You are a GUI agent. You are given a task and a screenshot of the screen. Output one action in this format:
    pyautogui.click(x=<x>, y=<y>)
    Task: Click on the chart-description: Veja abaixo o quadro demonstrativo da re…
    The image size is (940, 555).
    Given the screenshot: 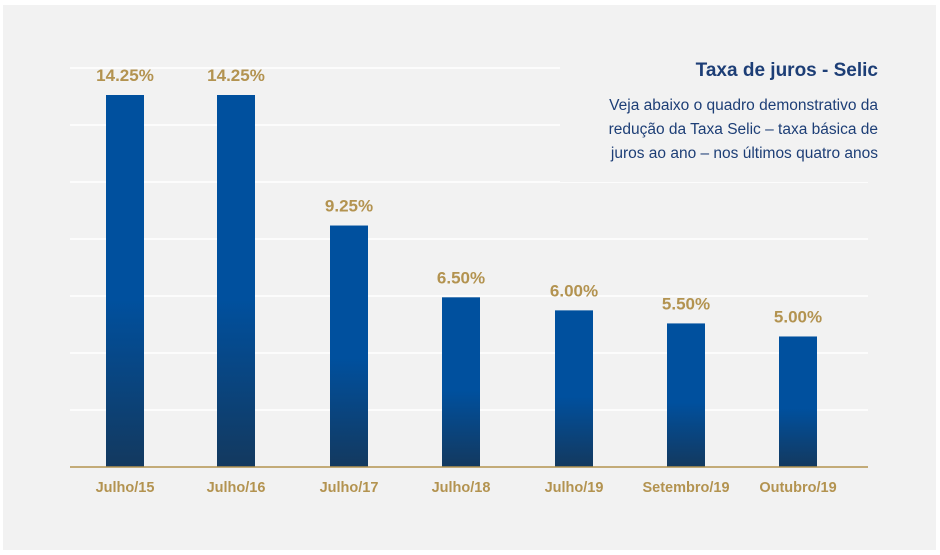 What is the action you would take?
    pyautogui.click(x=719, y=130)
    